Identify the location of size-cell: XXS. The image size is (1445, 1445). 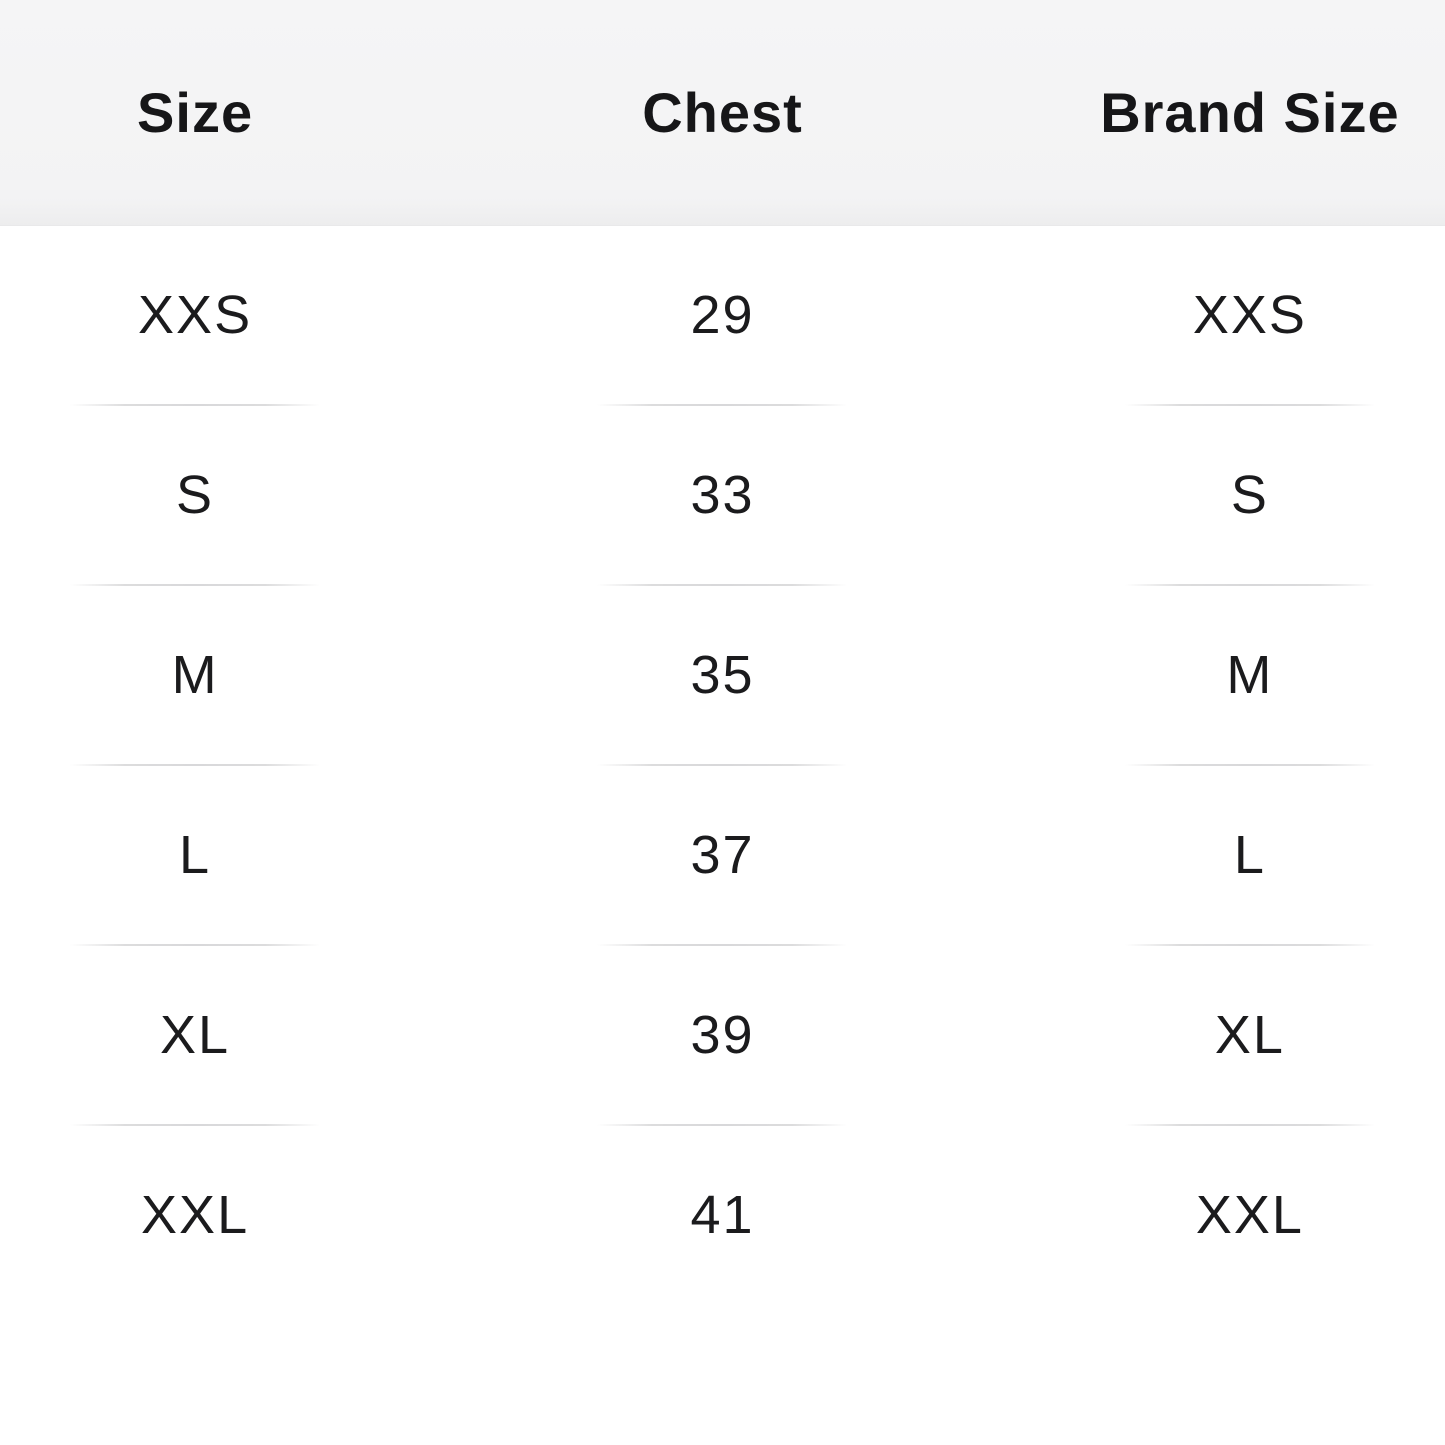
(195, 315).